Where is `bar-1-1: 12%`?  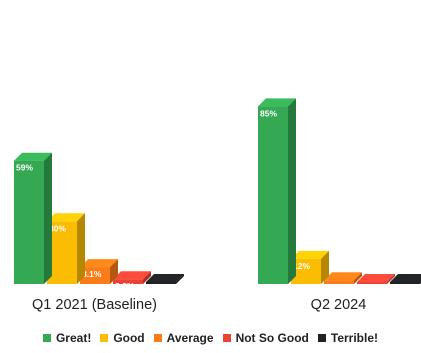 bar-1-1: 12% is located at coordinates (310, 267).